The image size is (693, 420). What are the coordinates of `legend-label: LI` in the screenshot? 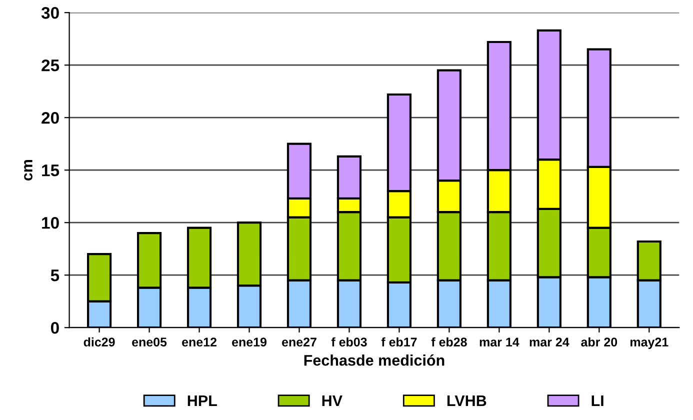 It's located at (598, 400).